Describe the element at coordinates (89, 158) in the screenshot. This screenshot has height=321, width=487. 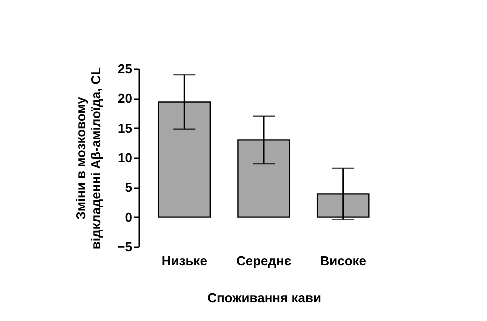
I see `y-axis-title: Зміни в мозковому відкладенні Aβ-амілоїда, CL` at that location.